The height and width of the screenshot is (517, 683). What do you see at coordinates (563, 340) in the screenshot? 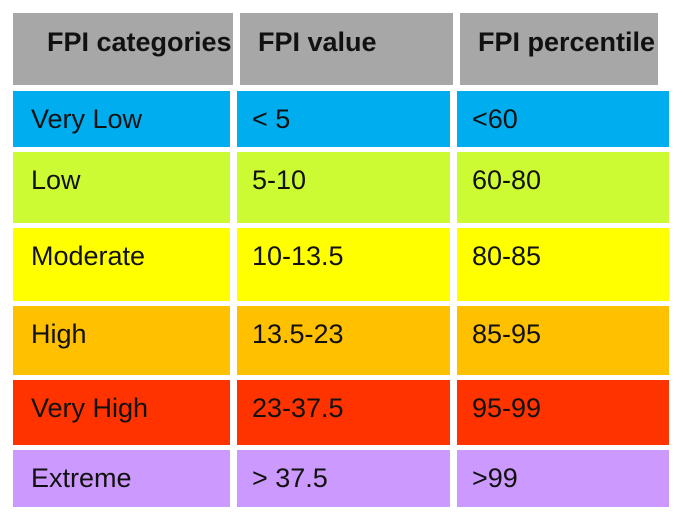
I see `percentile-cell: 85-95` at bounding box center [563, 340].